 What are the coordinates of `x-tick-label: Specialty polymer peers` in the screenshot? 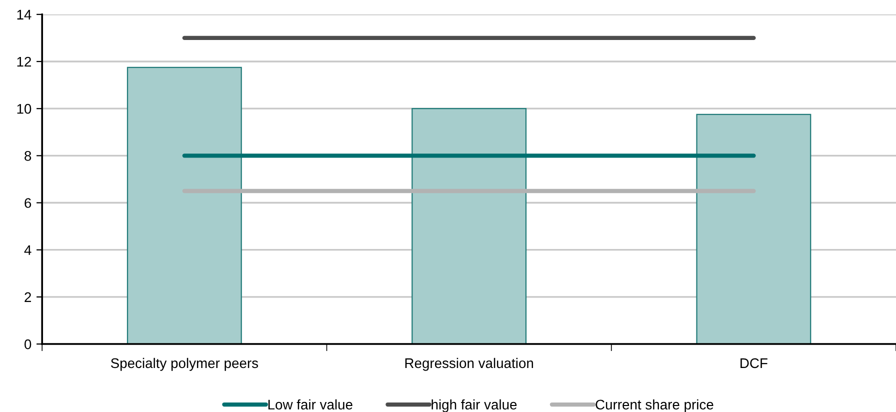 It's located at (184, 364).